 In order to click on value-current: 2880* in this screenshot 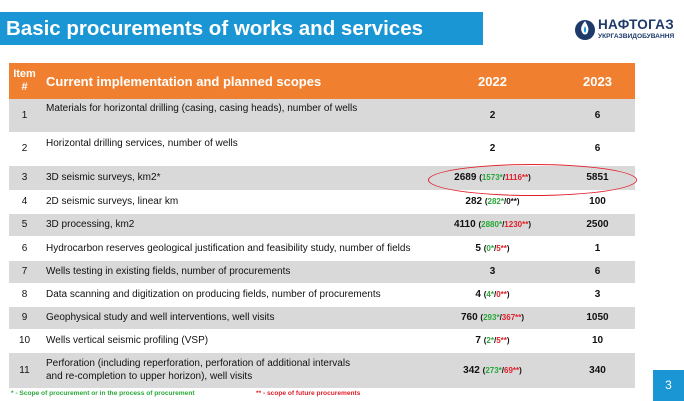, I will do `click(492, 224)`.